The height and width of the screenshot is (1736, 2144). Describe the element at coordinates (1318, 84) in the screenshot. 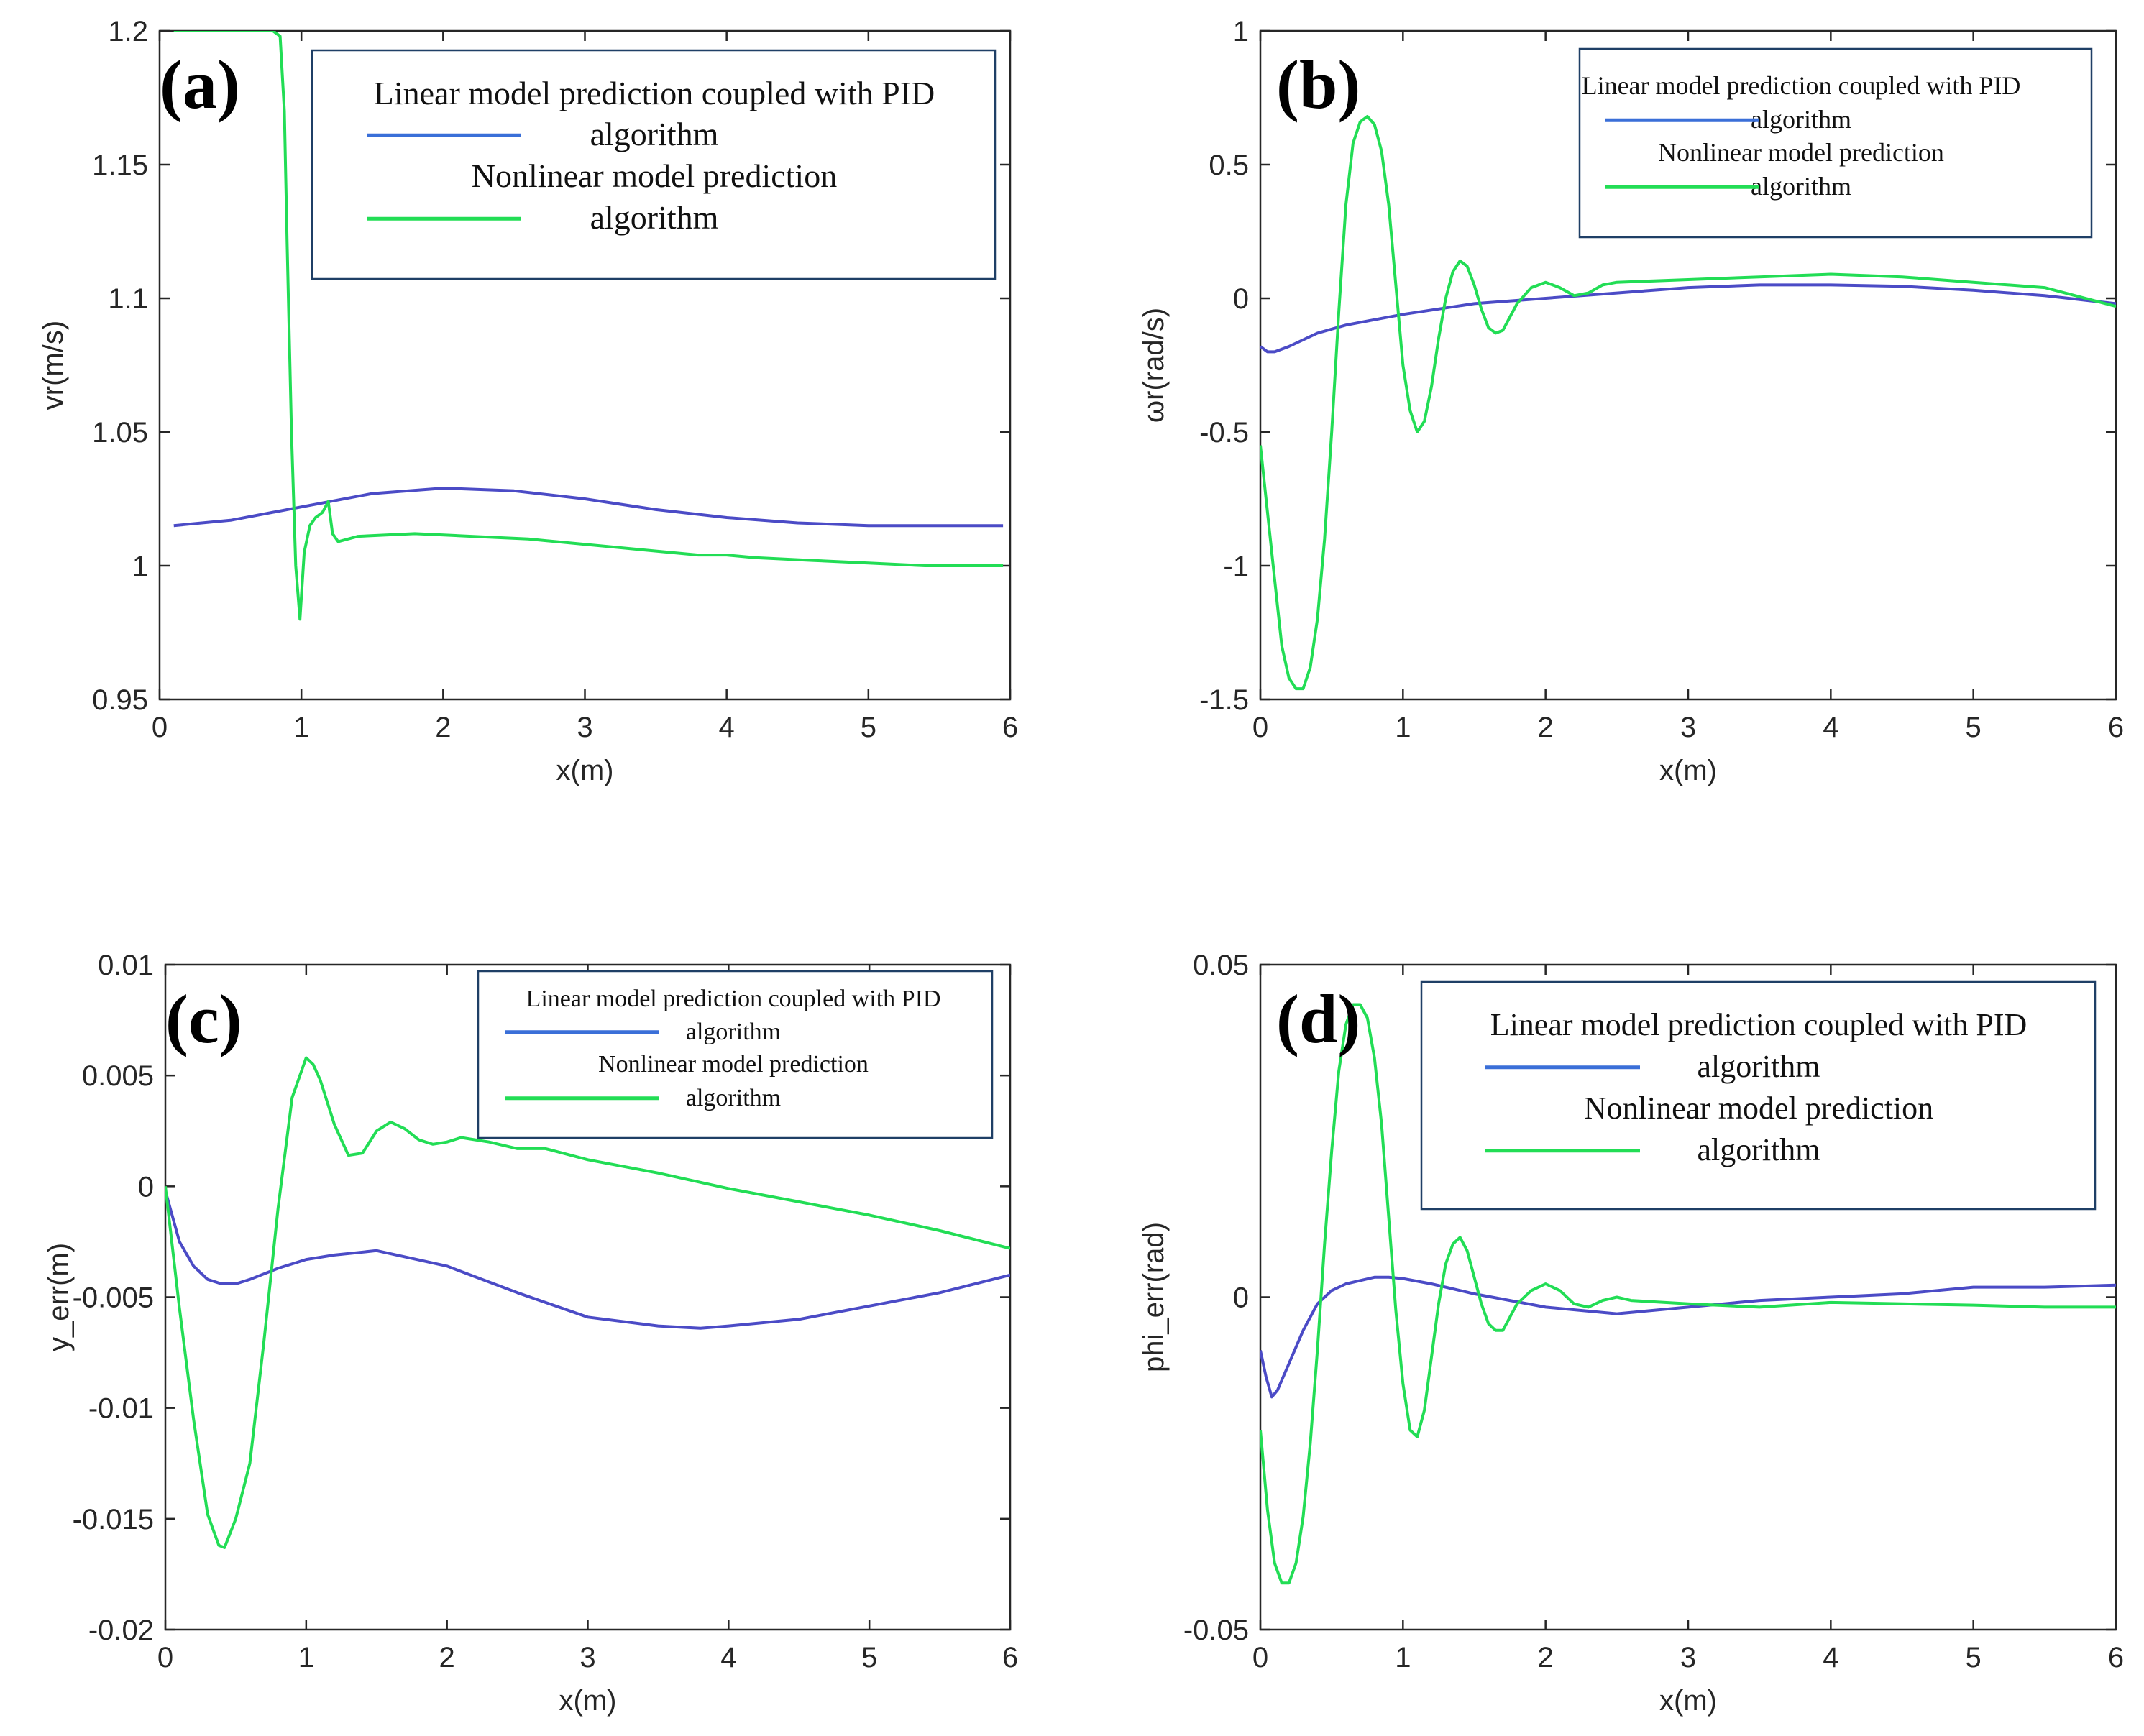

I see `panel-label: (b)` at that location.